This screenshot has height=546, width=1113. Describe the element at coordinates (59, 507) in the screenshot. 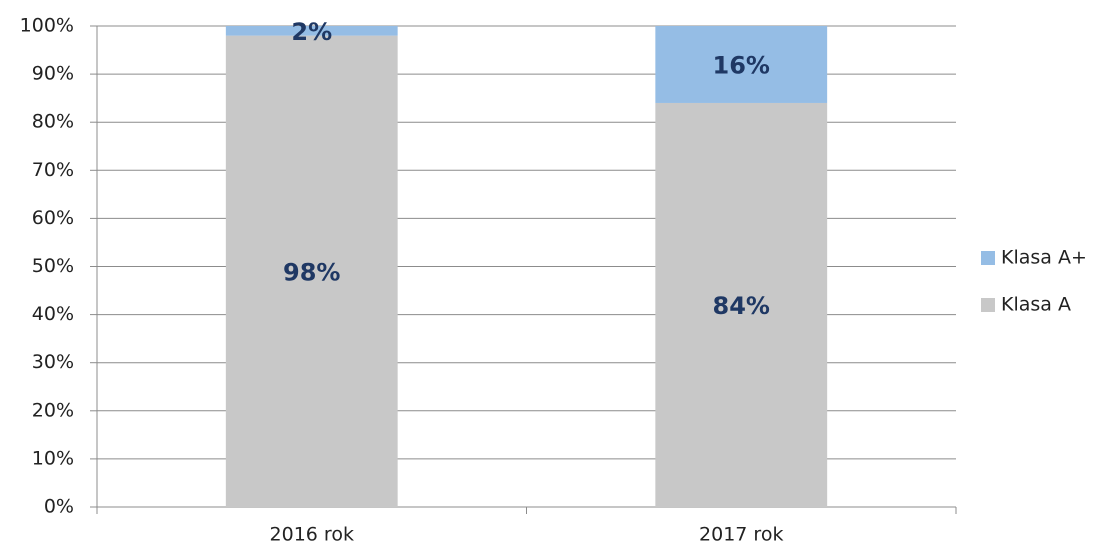

I see `y-tick-label: 0%` at that location.